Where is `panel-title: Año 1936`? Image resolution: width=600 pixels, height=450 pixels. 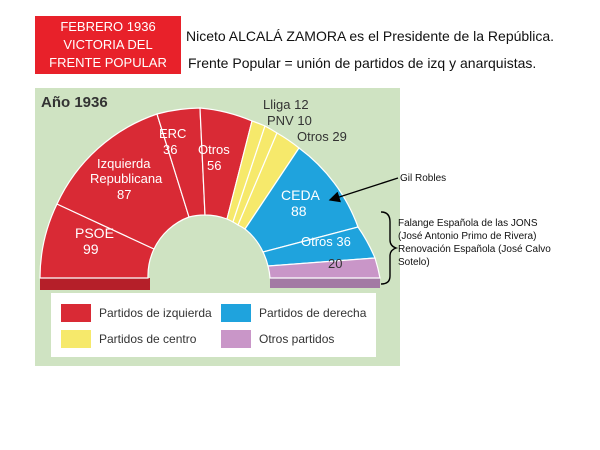
panel-title: Año 1936 is located at coordinates (74, 102).